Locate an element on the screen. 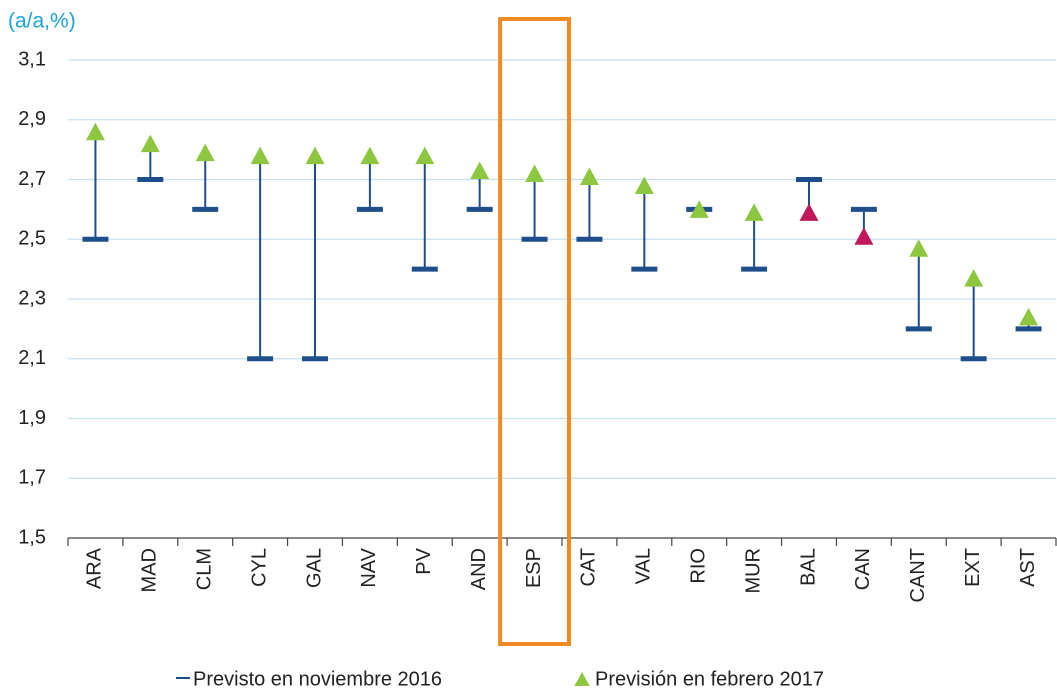 This screenshot has height=693, width=1057. legend-label: Previsión en febrero 2017 is located at coordinates (709, 679).